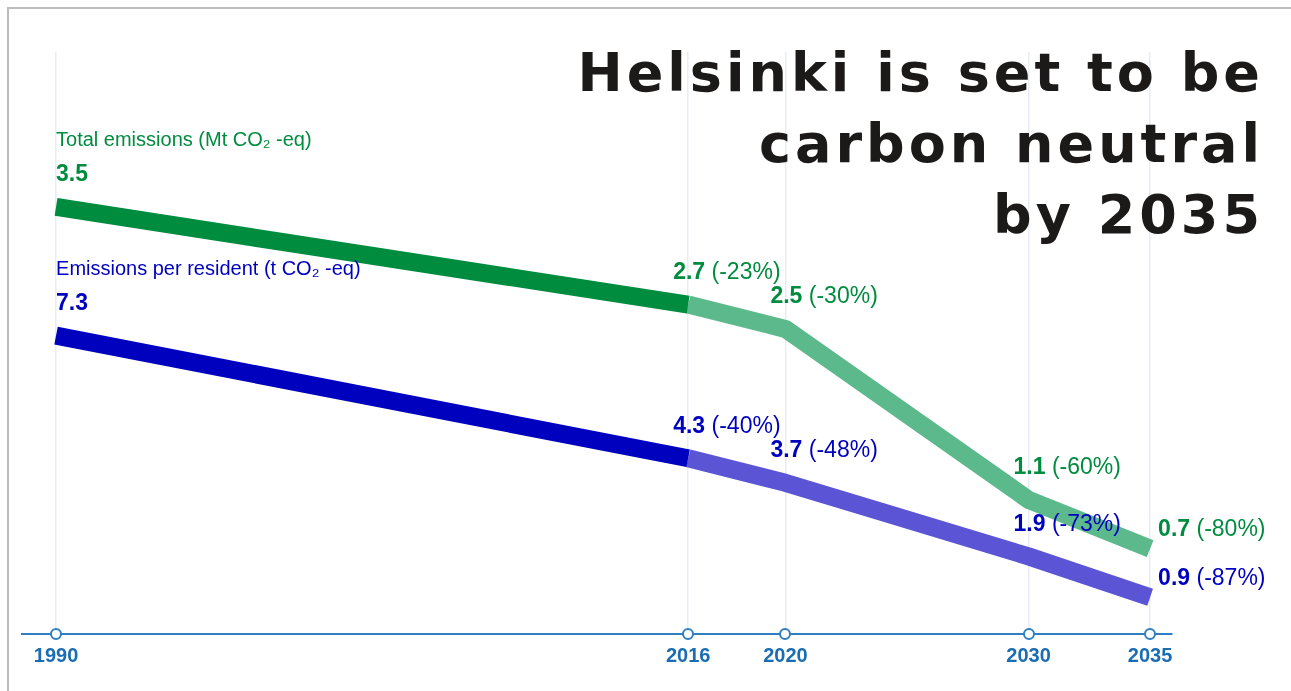  Describe the element at coordinates (785, 654) in the screenshot. I see `x-tick-label: 2020` at that location.